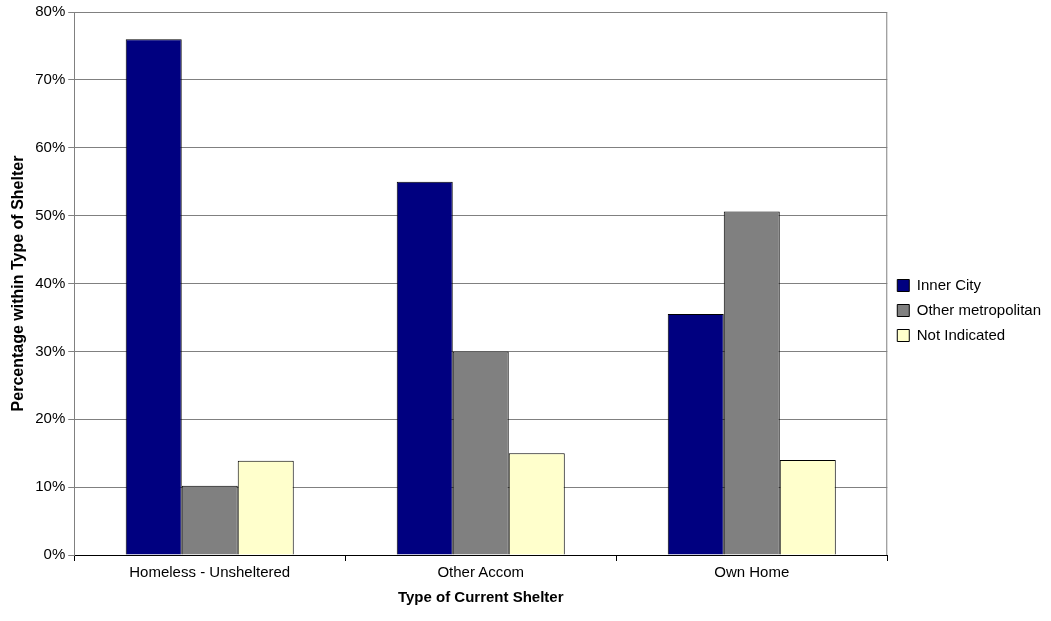 This screenshot has height=621, width=1051. What do you see at coordinates (50, 11) in the screenshot?
I see `y-tick-label: 80%` at bounding box center [50, 11].